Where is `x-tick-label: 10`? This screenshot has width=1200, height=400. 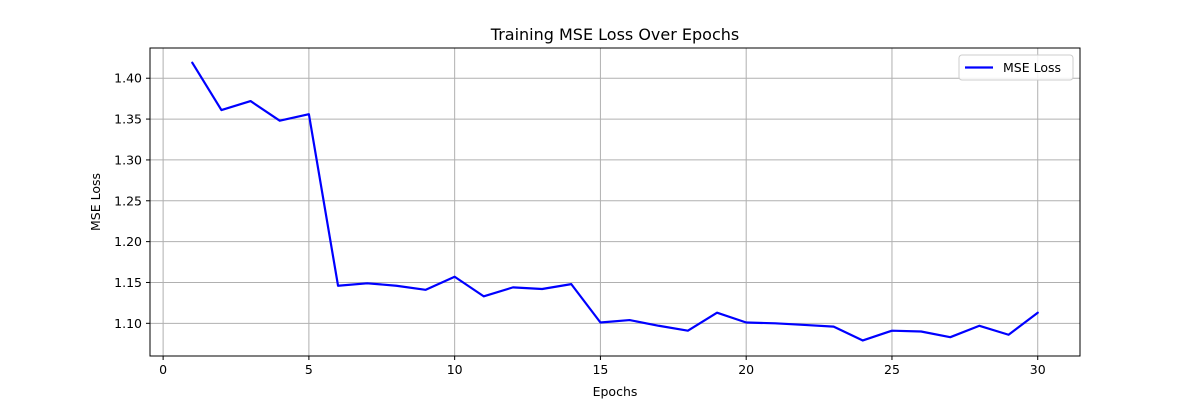
x-tick-label: 10 is located at coordinates (455, 369).